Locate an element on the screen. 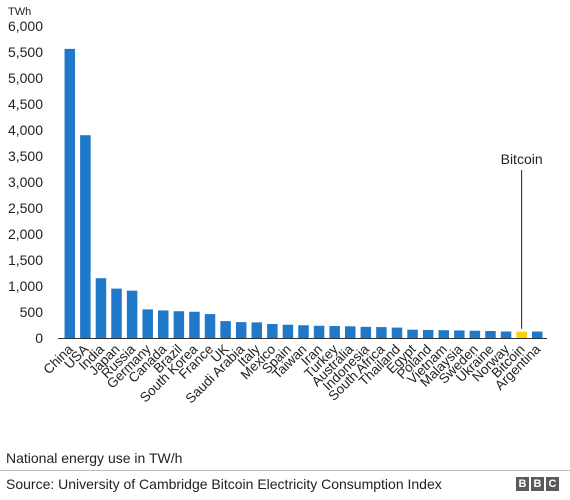 The image size is (570, 500). bitcoin-annotation: Bitcoin is located at coordinates (522, 240).